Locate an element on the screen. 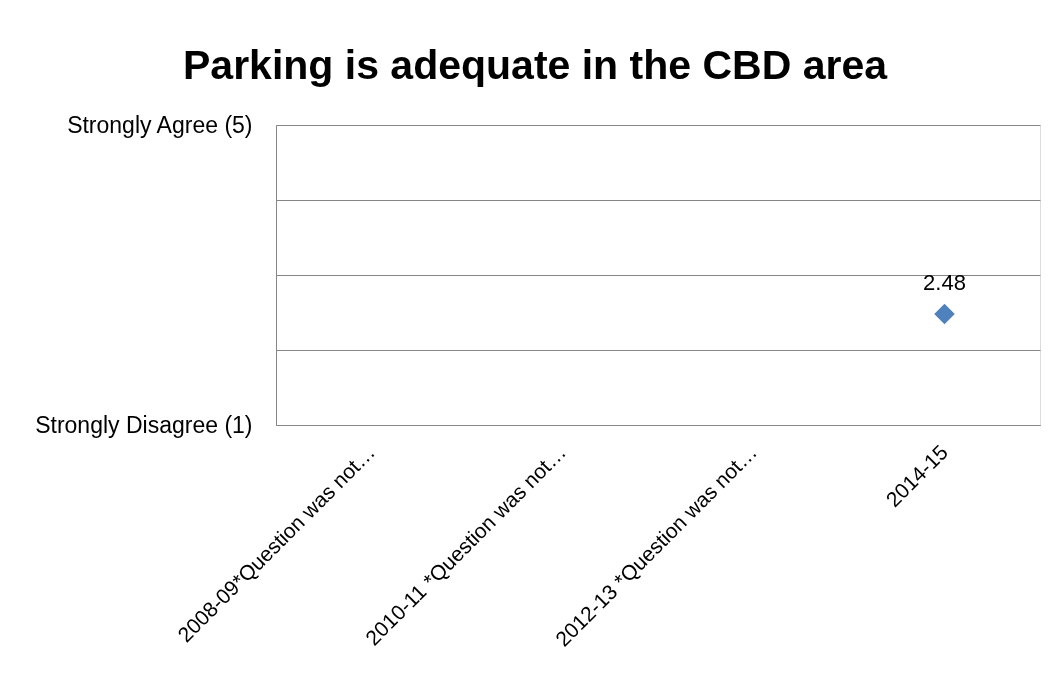 The width and height of the screenshot is (1055, 682). data-label: 2.48 is located at coordinates (944, 282).